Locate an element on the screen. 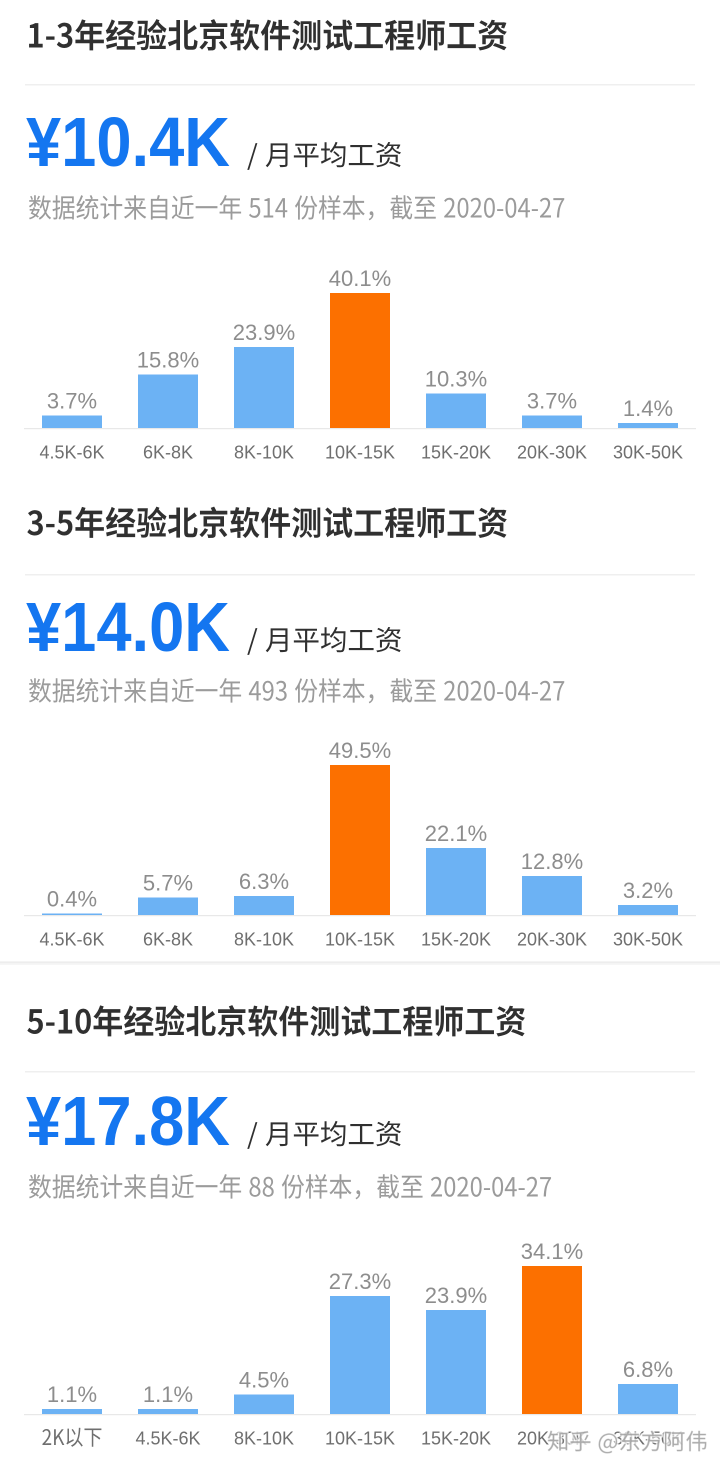 This screenshot has height=1470, width=720. svg-text: 22.1% is located at coordinates (456, 833).